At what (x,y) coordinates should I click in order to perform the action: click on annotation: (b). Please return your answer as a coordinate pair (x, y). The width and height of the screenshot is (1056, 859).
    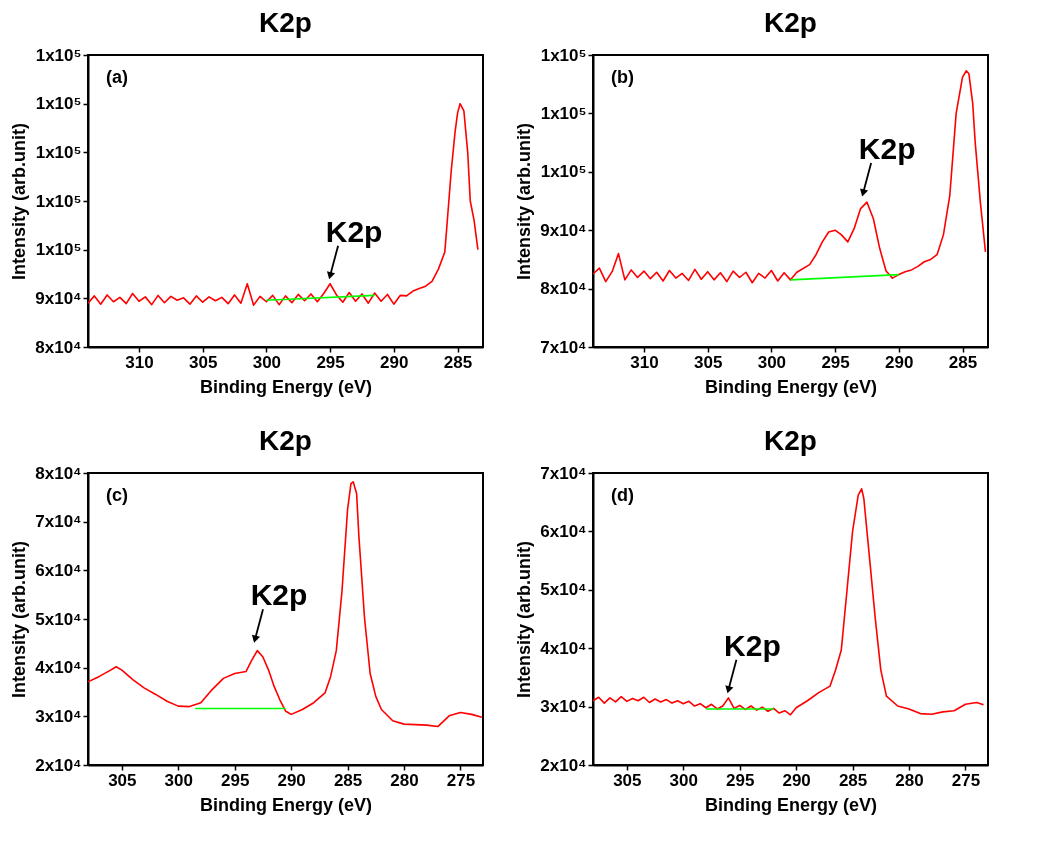
    Looking at the image, I should click on (622, 77).